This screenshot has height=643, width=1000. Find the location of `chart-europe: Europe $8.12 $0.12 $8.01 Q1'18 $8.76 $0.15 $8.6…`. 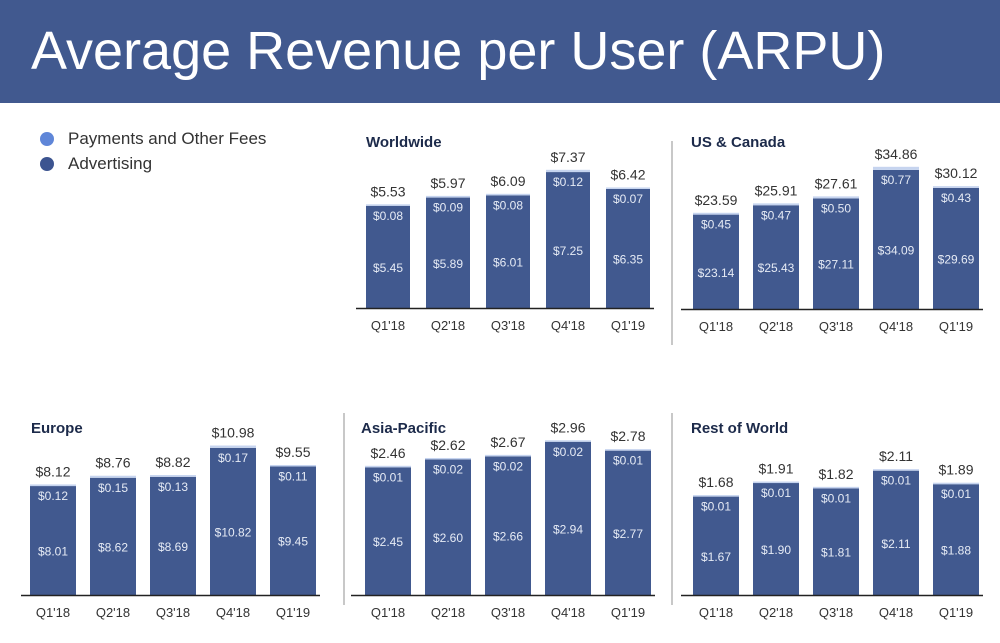

chart-europe: Europe $8.12 $0.12 $8.01 Q1'18 $8.76 $0.15 $8.6… is located at coordinates (170, 520).